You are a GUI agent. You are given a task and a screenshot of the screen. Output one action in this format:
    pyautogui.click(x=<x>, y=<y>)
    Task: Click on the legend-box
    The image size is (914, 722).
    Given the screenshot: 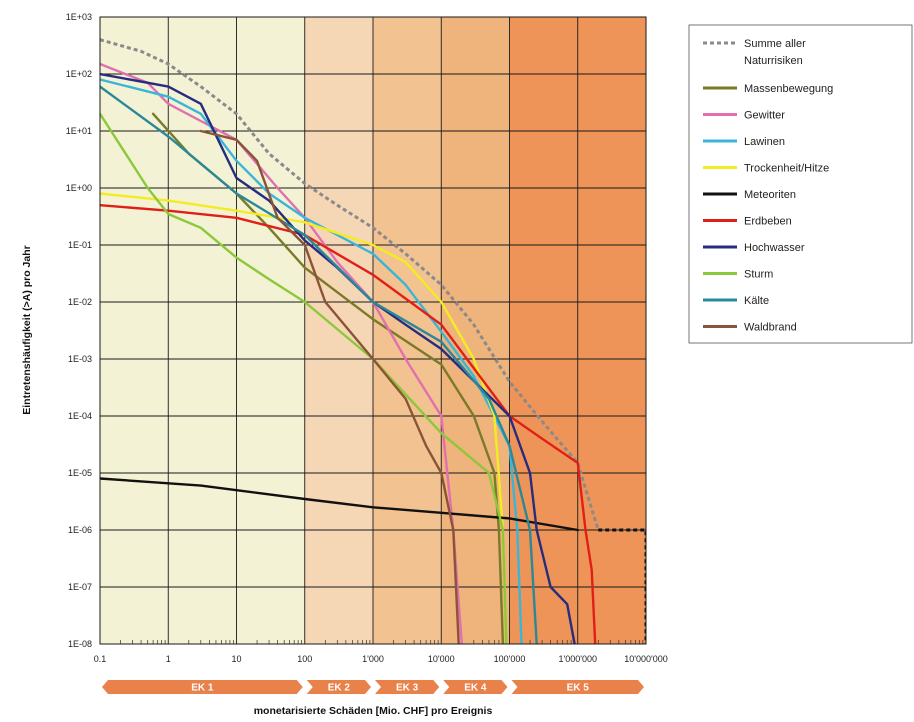 What is the action you would take?
    pyautogui.click(x=800, y=184)
    